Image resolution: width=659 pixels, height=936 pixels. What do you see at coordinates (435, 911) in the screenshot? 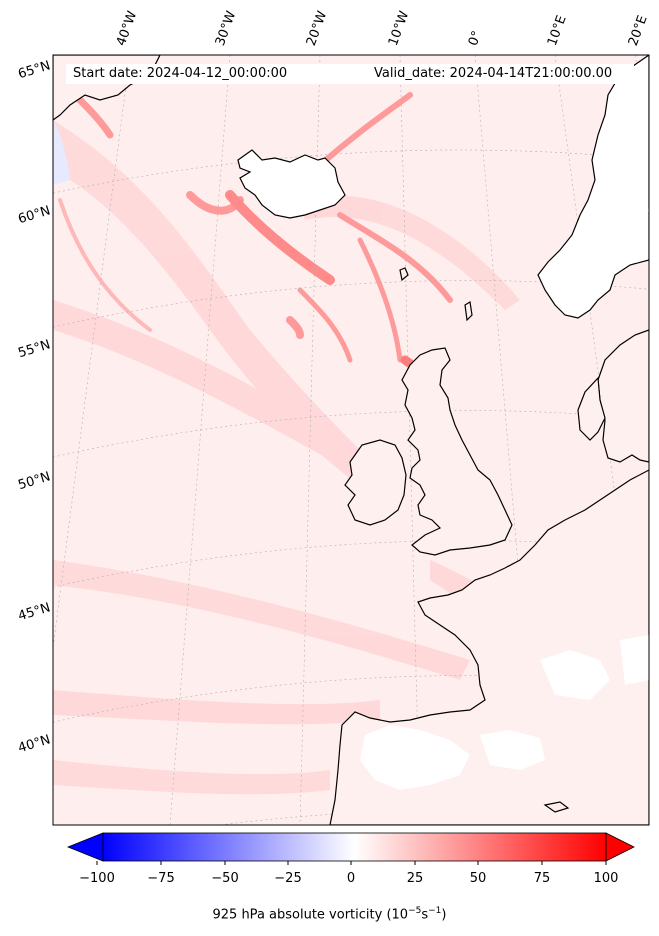
I see `colorbar-label-exponent: −1` at bounding box center [435, 911].